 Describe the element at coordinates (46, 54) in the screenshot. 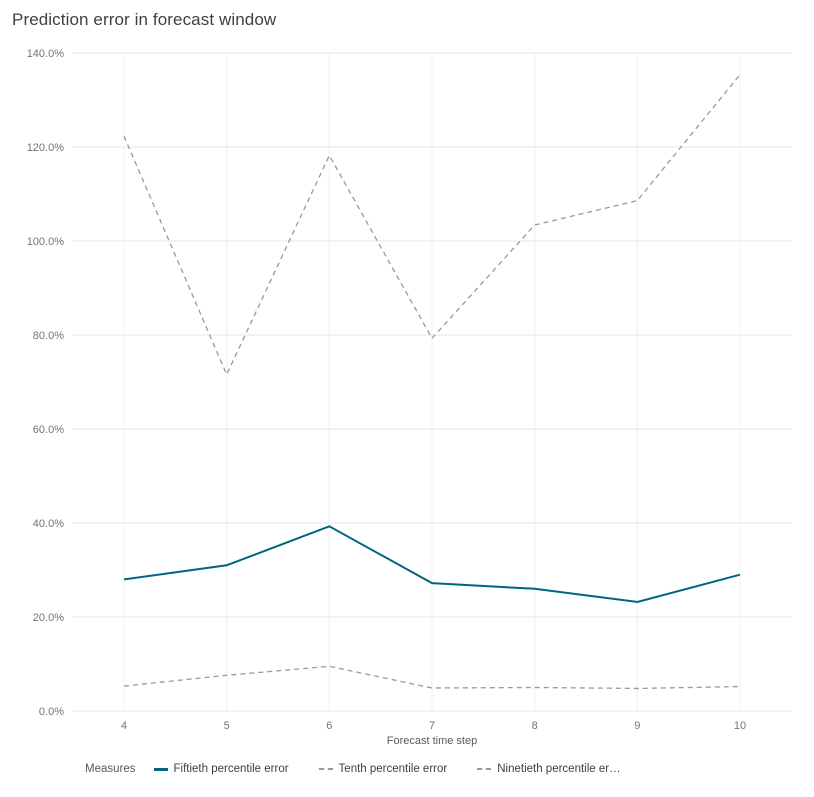

I see `y-axis-tick-label: 140.0%` at that location.